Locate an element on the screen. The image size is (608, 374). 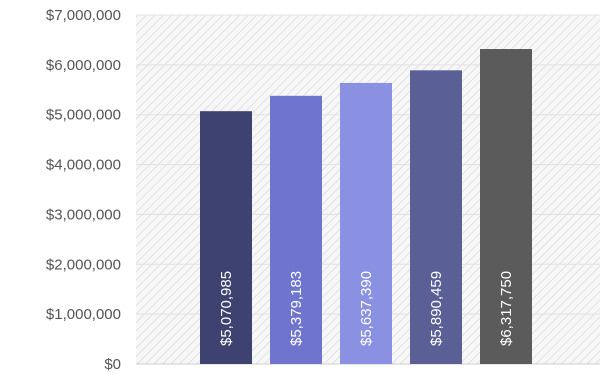
bar-data-label: $5,890,459 is located at coordinates (436, 308).